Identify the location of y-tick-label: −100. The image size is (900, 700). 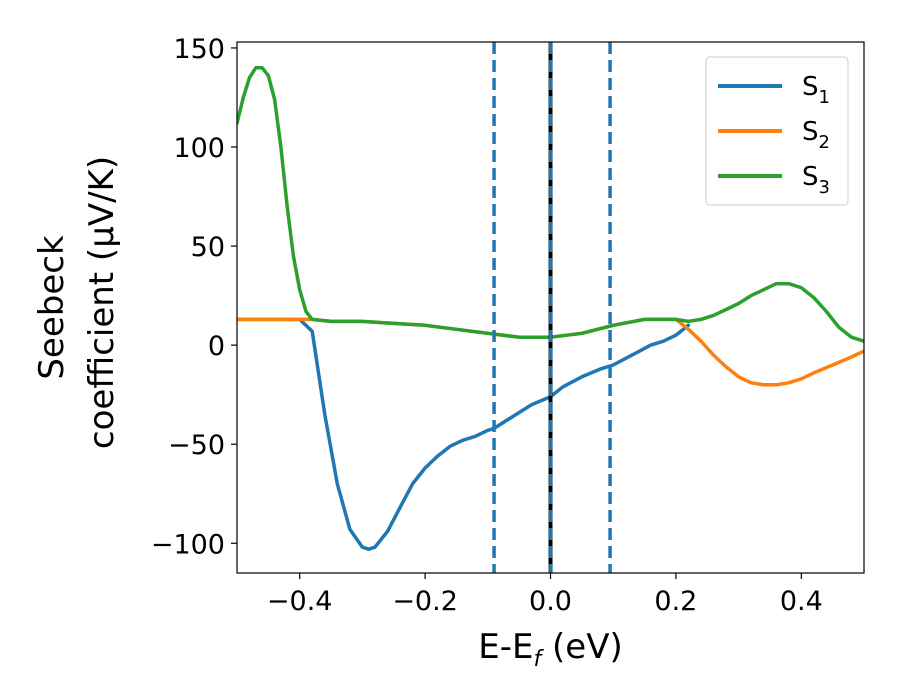
(188, 544).